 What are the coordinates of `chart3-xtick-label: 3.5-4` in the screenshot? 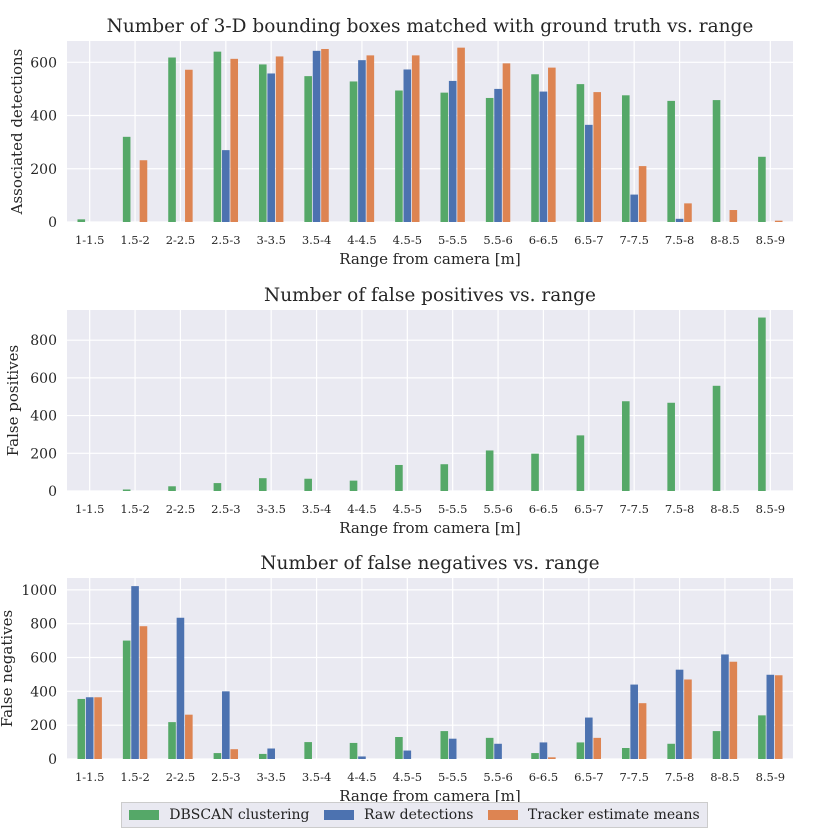 It's located at (317, 777).